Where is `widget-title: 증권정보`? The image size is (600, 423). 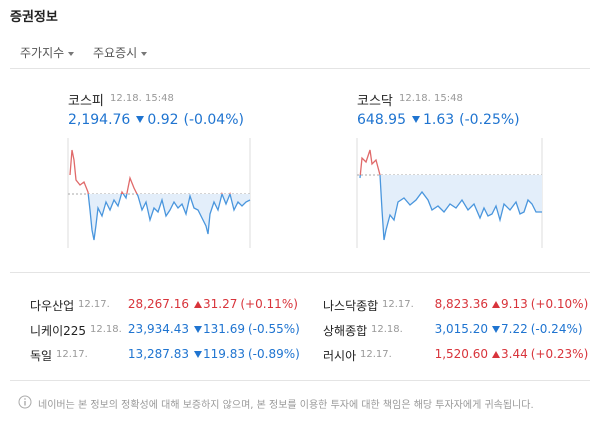
widget-title: 증권정보 is located at coordinates (34, 17).